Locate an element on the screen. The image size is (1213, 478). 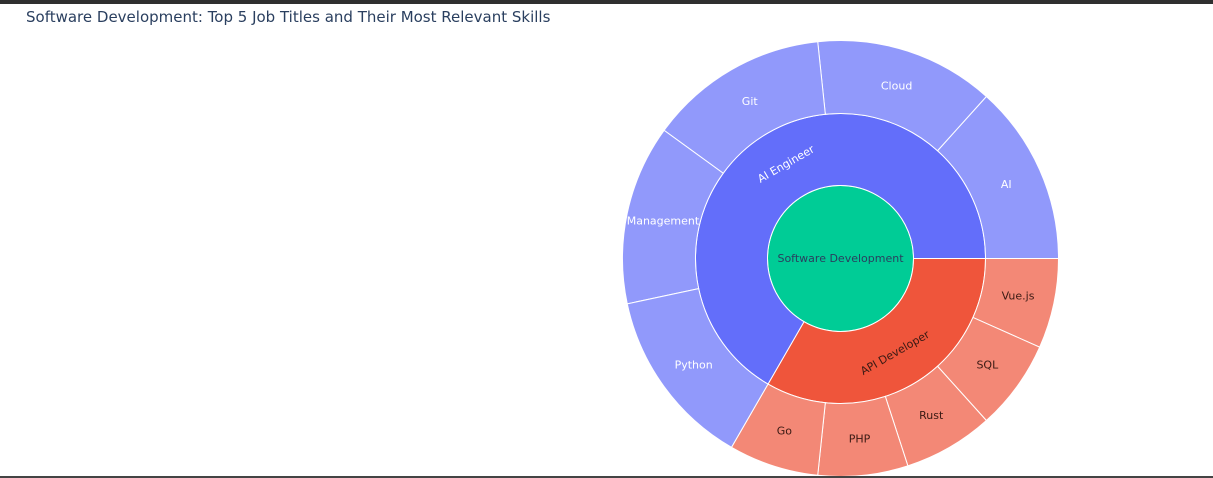
sunburst-leaf-python is located at coordinates (697, 368).